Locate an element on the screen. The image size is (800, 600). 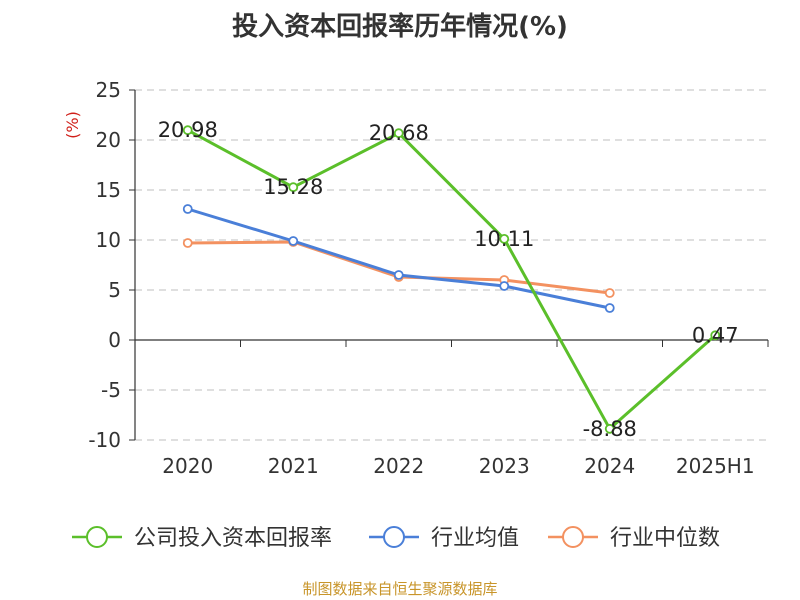
x-tick-label: 2025H1 is located at coordinates (715, 466).